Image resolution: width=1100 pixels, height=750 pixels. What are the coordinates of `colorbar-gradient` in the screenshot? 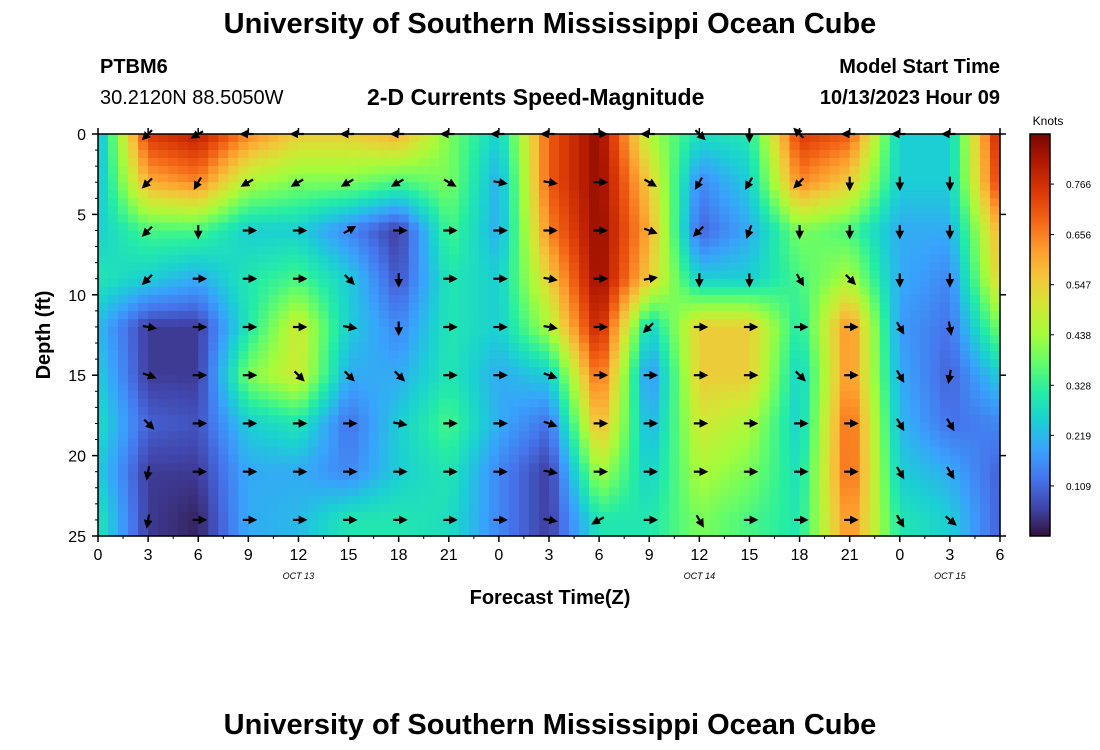 It's located at (1040, 335).